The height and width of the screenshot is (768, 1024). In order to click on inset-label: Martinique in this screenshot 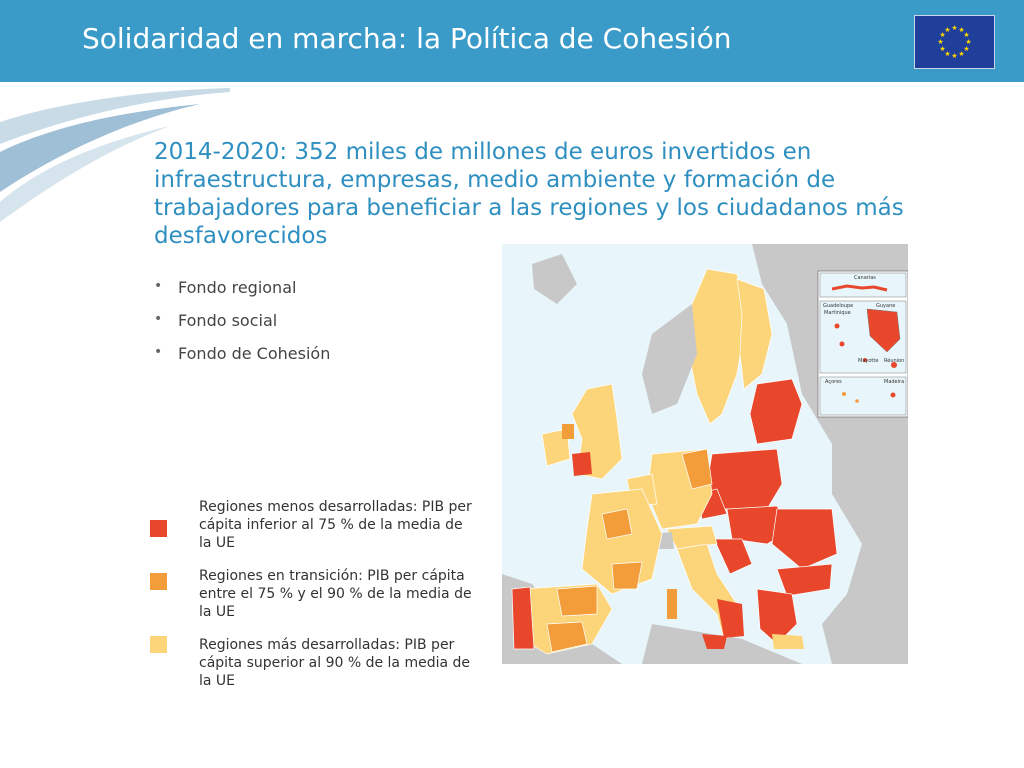, I will do `click(837, 313)`.